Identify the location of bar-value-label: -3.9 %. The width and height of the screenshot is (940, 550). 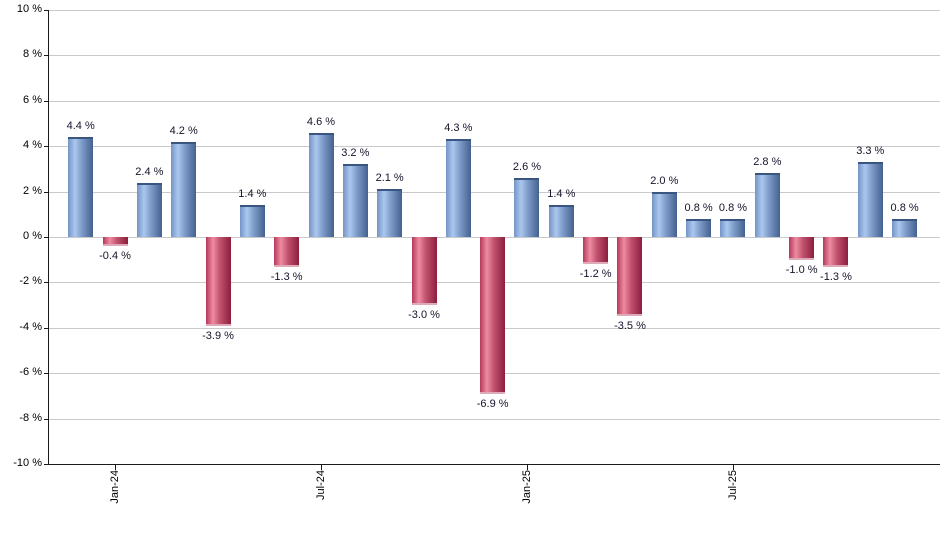
(218, 335).